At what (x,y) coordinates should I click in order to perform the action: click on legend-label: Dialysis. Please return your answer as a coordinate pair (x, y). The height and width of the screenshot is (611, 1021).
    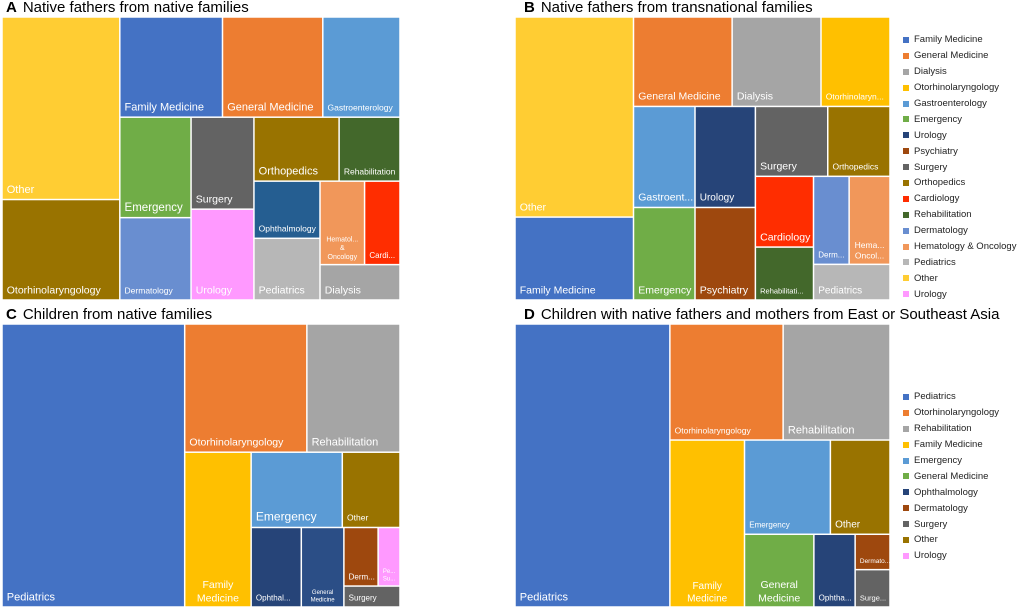
    Looking at the image, I should click on (930, 72).